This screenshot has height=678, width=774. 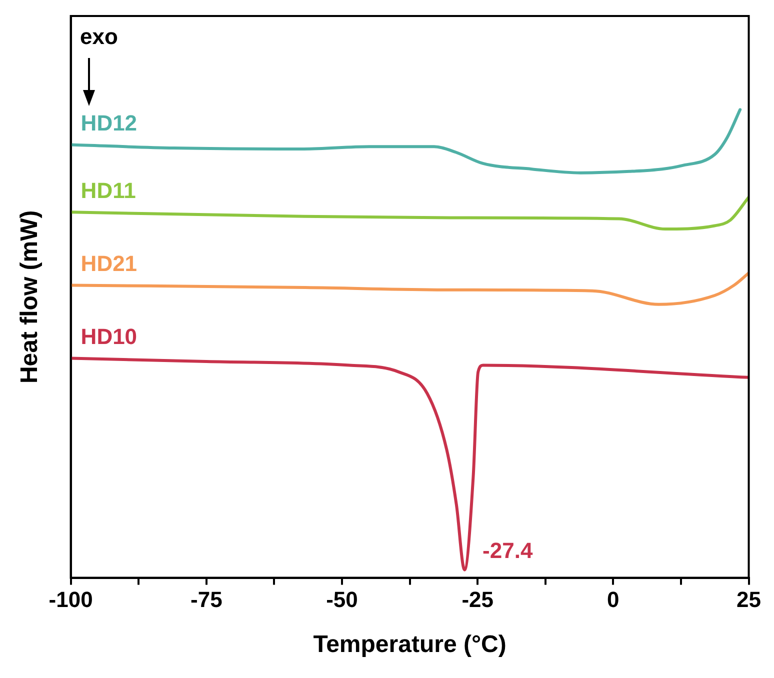 I want to click on x-tick-label: -75, so click(x=206, y=599).